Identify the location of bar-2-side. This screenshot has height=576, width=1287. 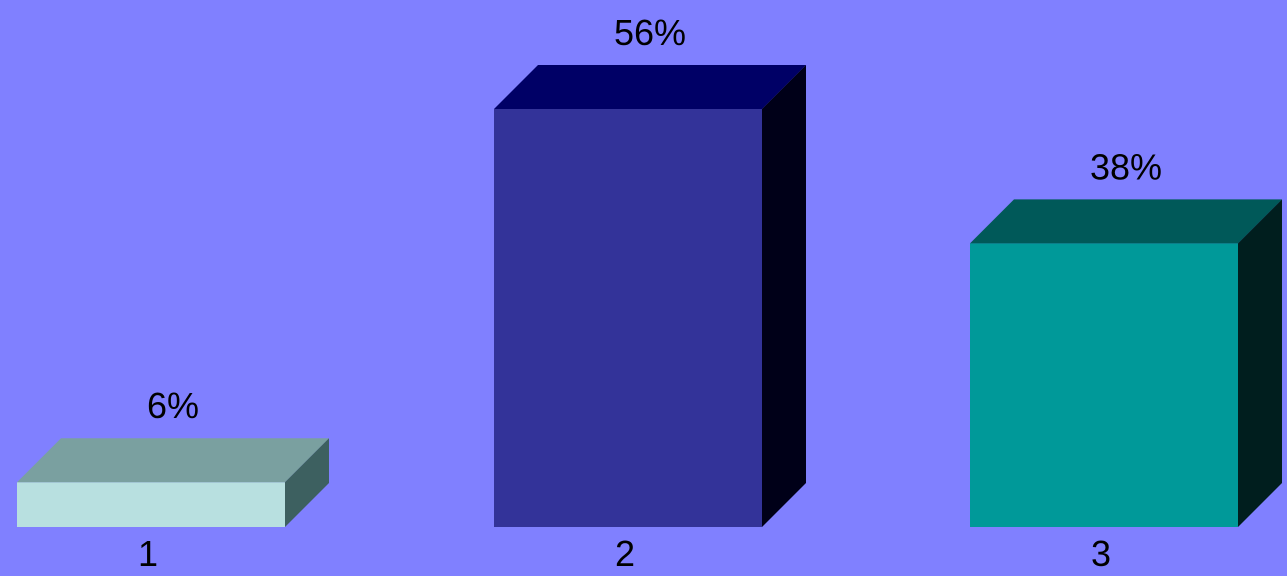
(784, 296).